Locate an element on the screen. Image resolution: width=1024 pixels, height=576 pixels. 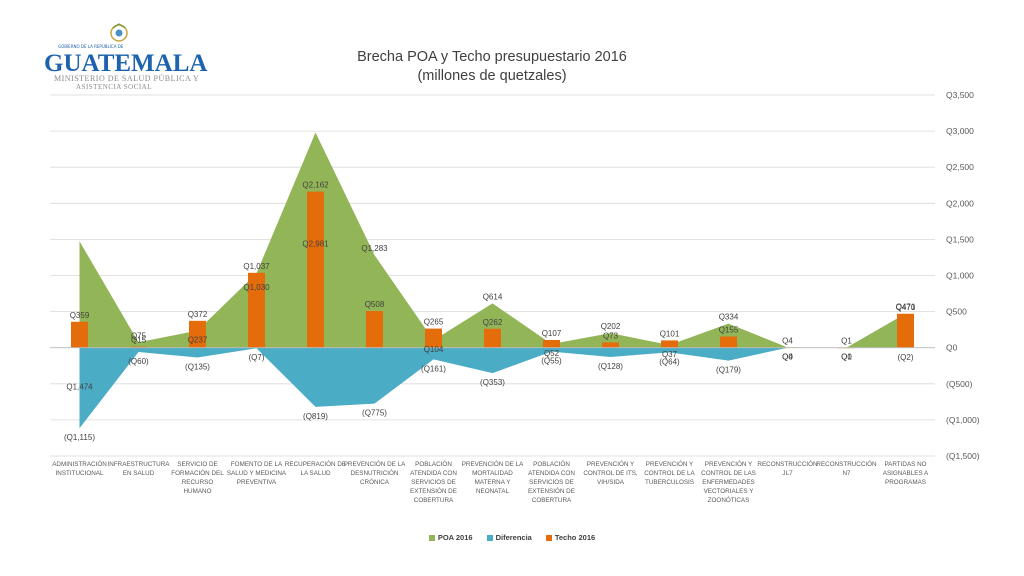
legend-item: POA 2016 is located at coordinates (450, 537).